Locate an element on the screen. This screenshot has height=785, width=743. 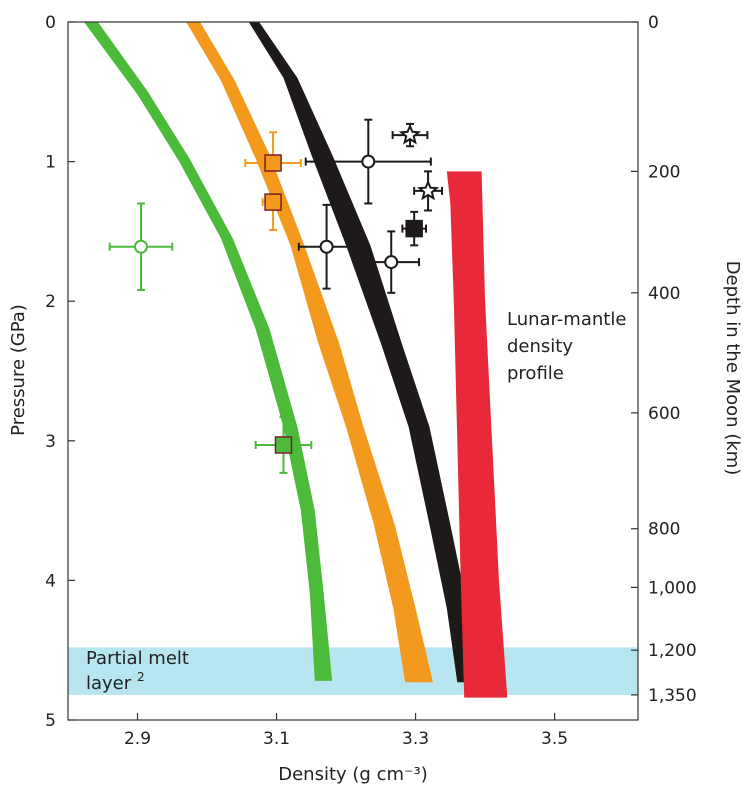
y-tick-label: 4 is located at coordinates (50, 581).